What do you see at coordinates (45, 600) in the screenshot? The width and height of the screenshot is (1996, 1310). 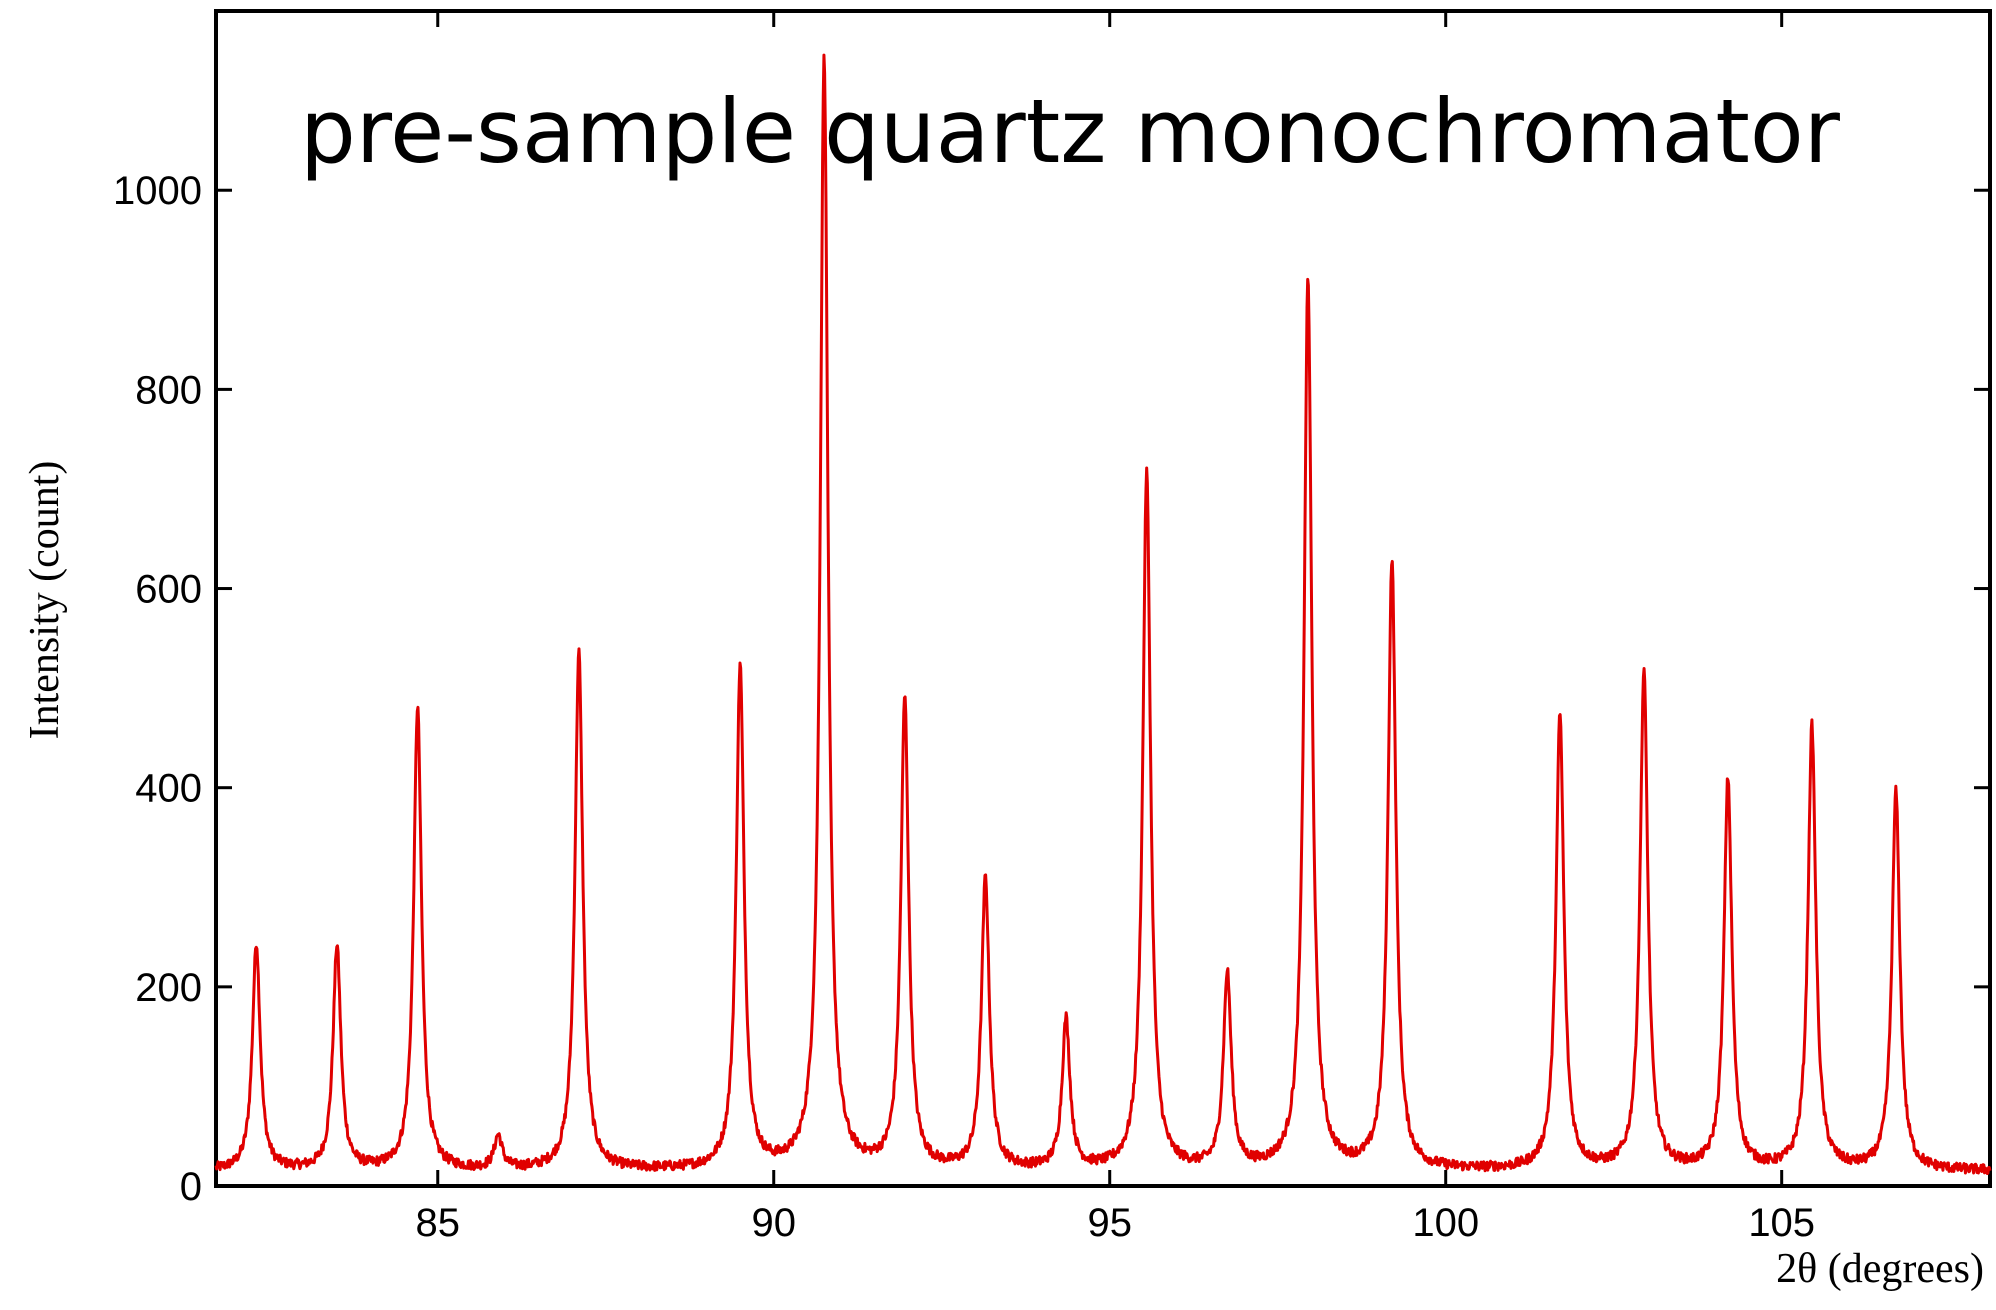 I see `y-axis-label: Intensity (count)` at bounding box center [45, 600].